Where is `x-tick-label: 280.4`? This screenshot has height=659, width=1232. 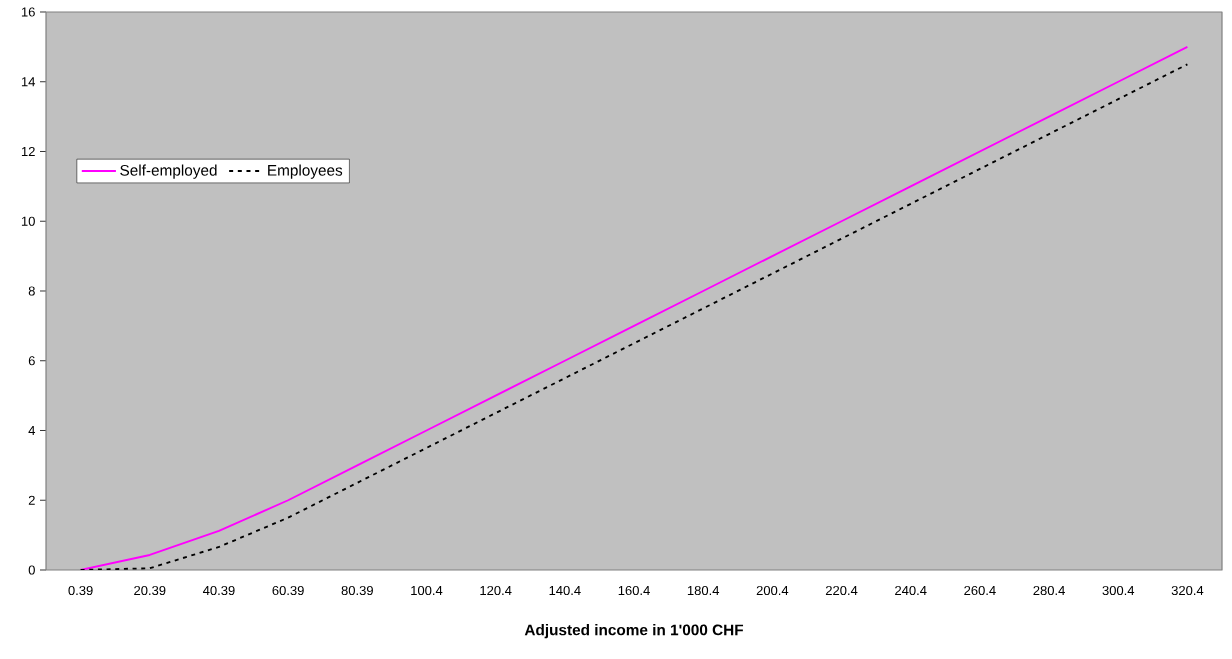
x-tick-label: 280.4 is located at coordinates (1049, 590).